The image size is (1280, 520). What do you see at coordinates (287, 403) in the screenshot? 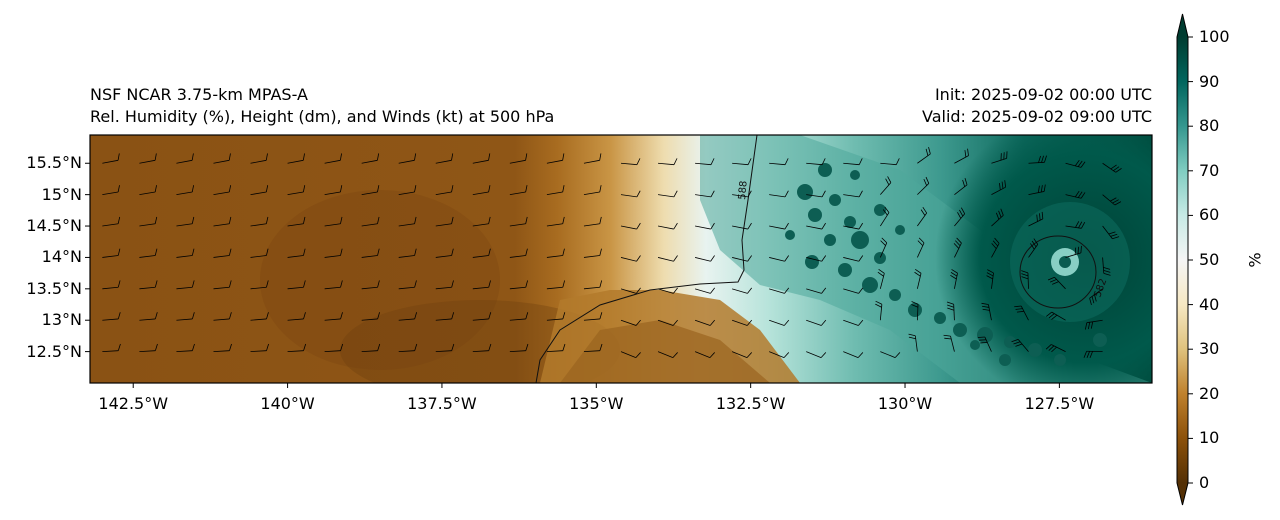
I see `lon-tick-label: 140°W` at bounding box center [287, 403].